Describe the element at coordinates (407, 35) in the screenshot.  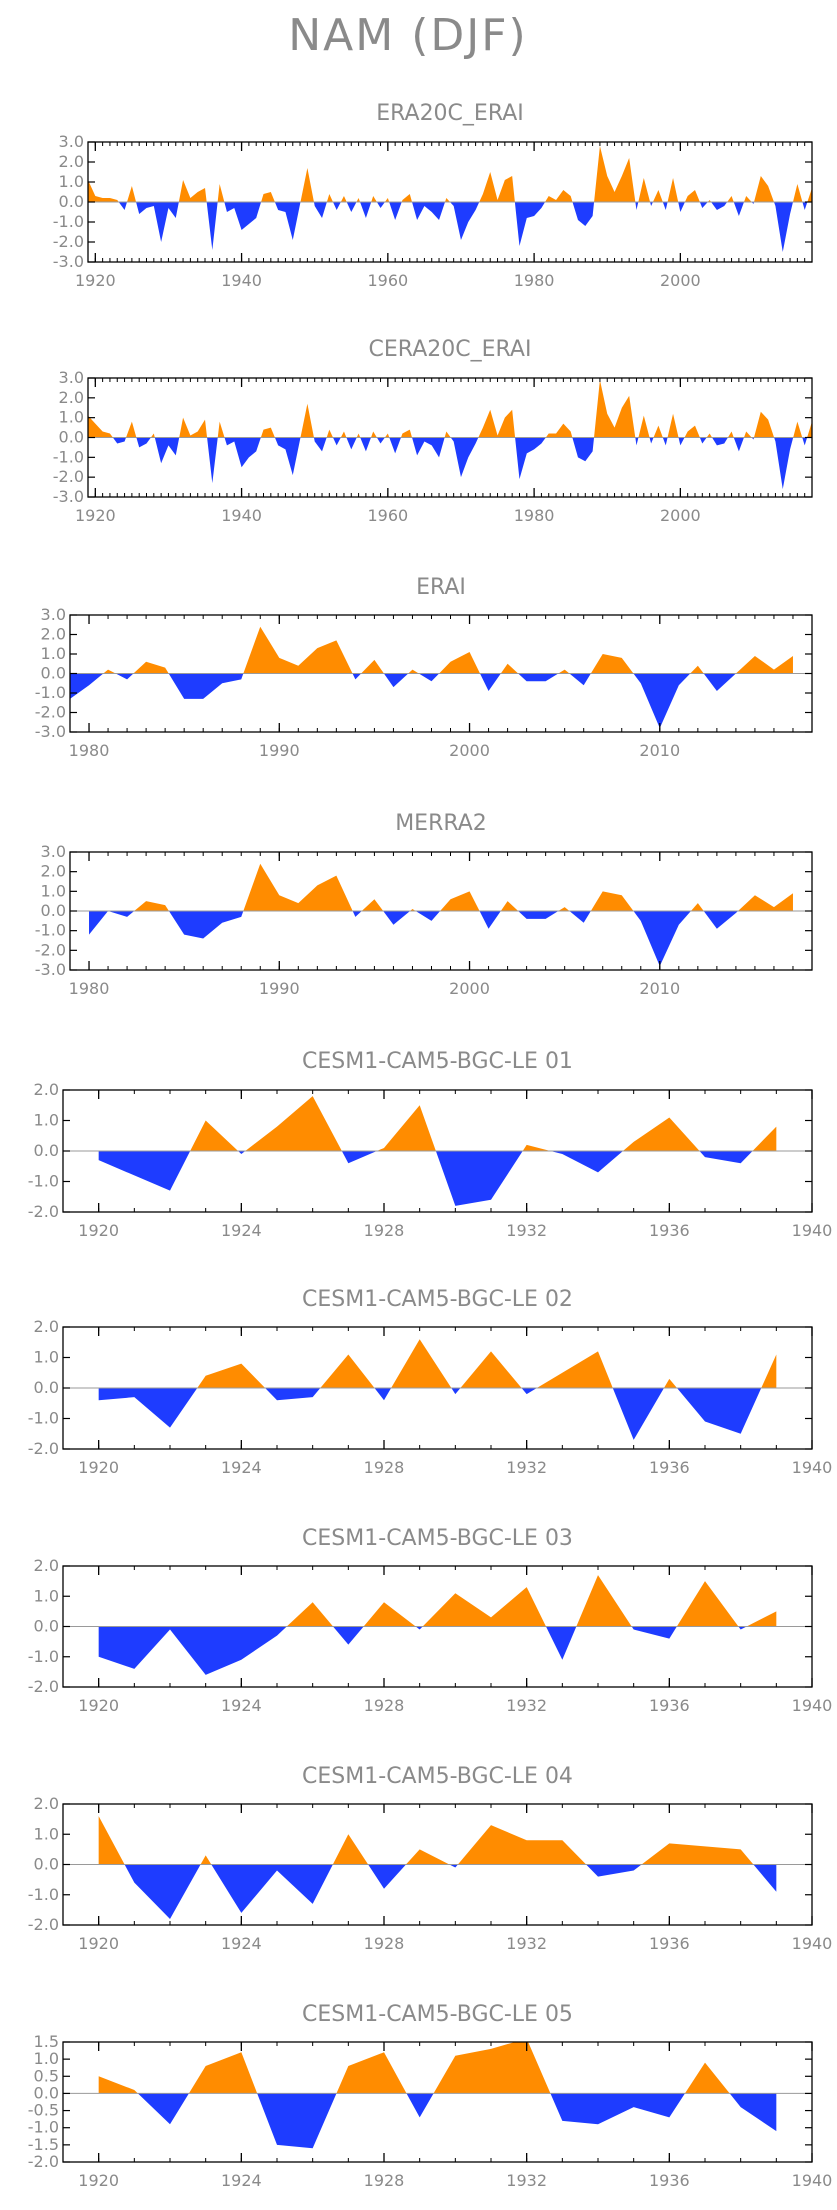
I see `figure-title: NAM (DJF)` at that location.